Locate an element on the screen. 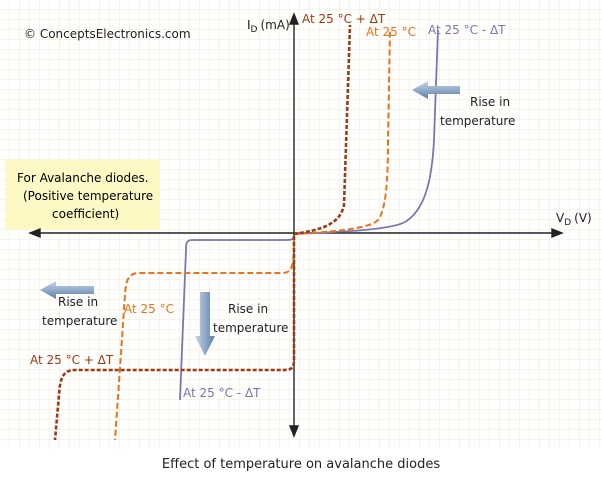  unit: (V) is located at coordinates (583, 218).